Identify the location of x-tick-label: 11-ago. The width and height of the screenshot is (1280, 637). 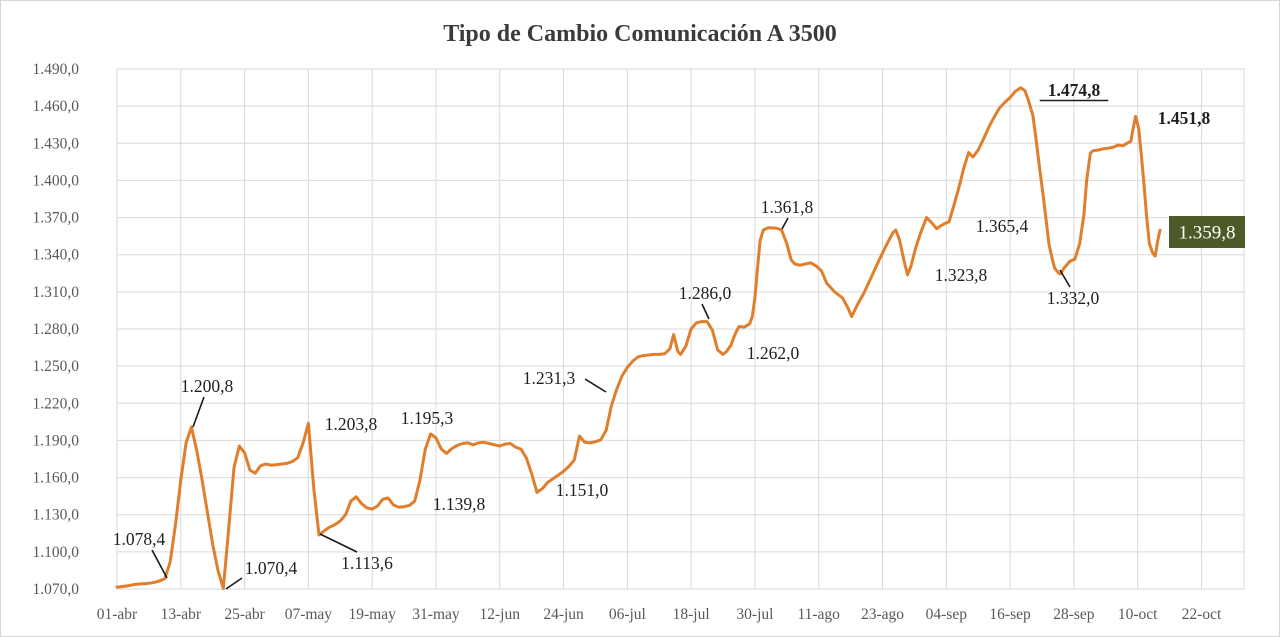
(818, 614).